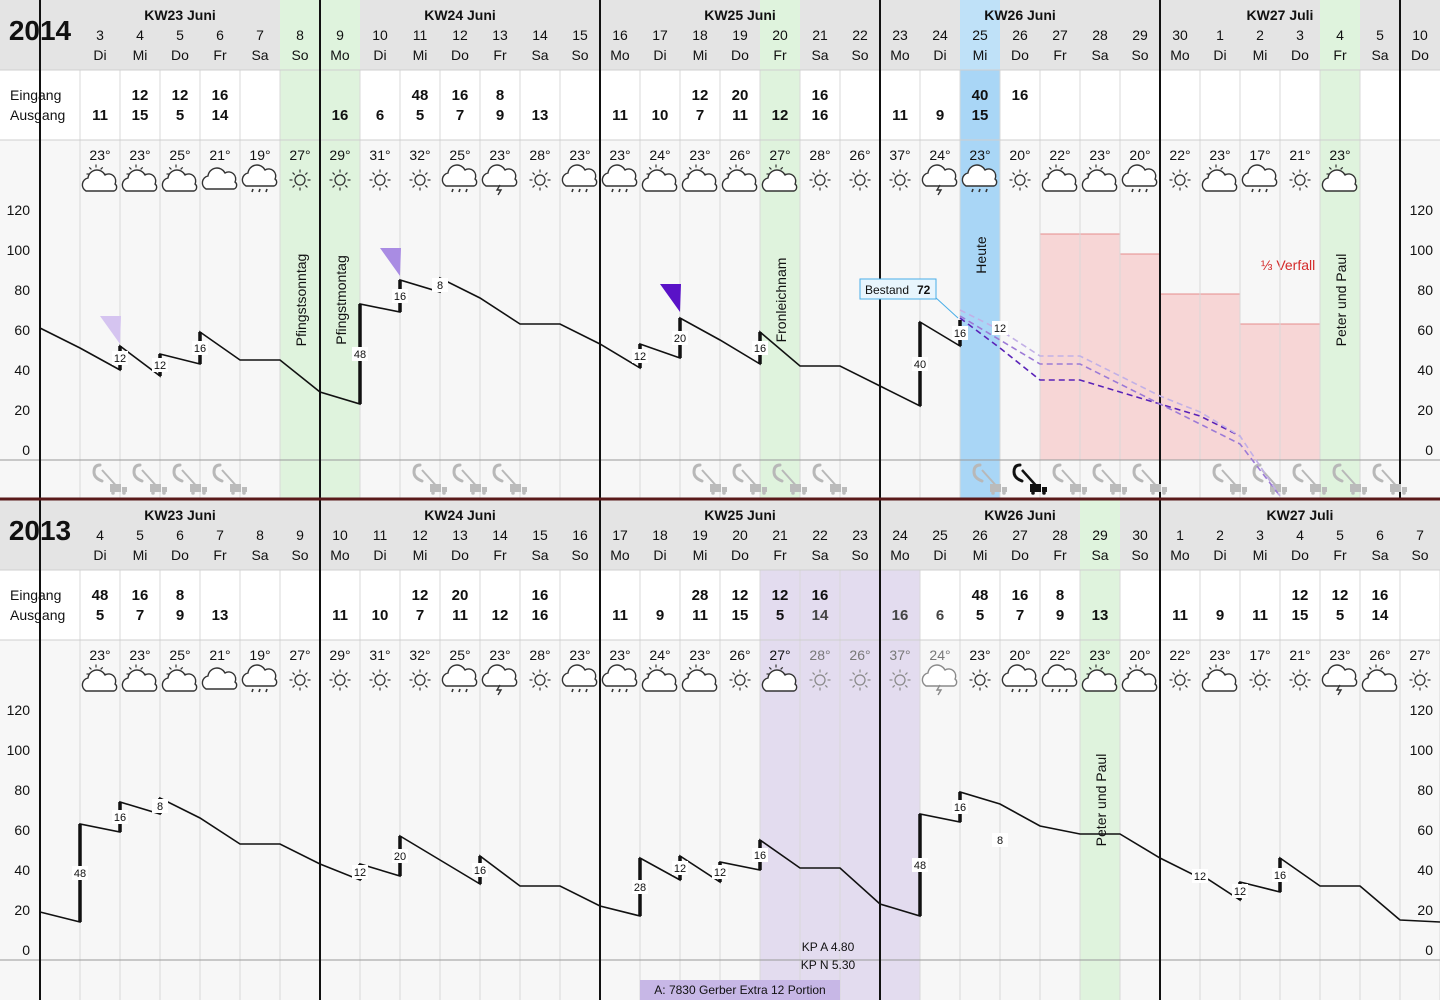  What do you see at coordinates (1299, 655) in the screenshot?
I see `temperature-value: 21°` at bounding box center [1299, 655].